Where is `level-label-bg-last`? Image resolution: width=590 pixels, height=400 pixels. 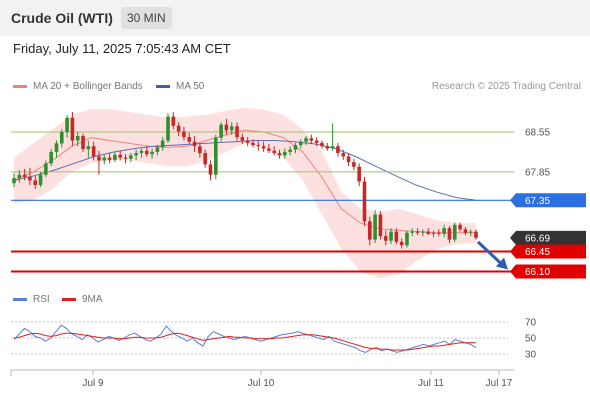
level-label-bg-last is located at coordinates (548, 237).